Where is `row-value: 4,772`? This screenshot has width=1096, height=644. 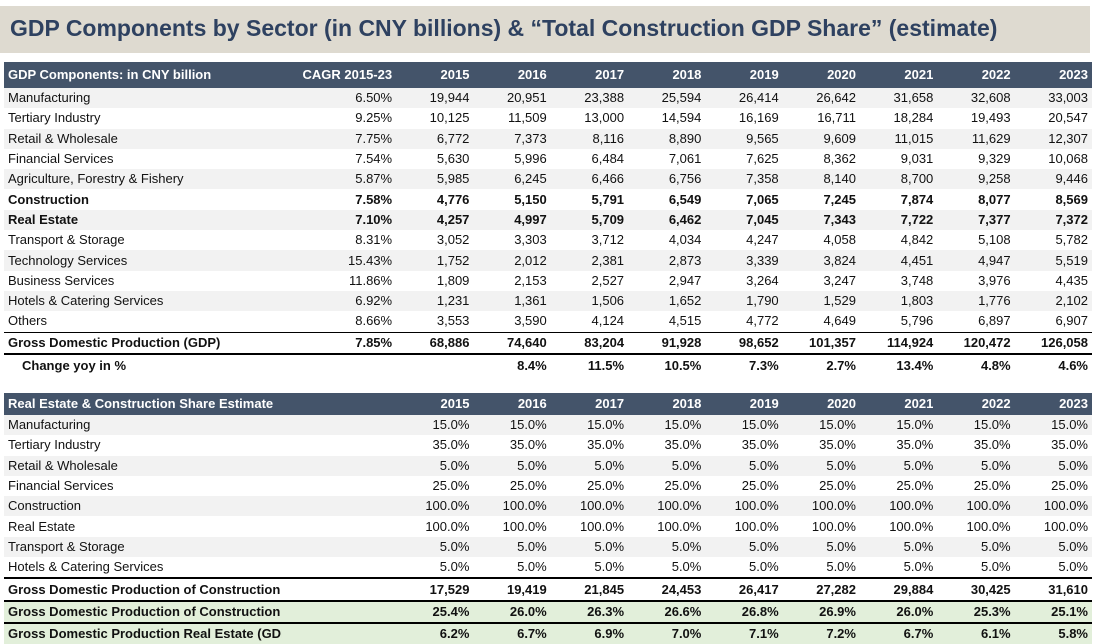
row-value: 4,772 is located at coordinates (744, 322).